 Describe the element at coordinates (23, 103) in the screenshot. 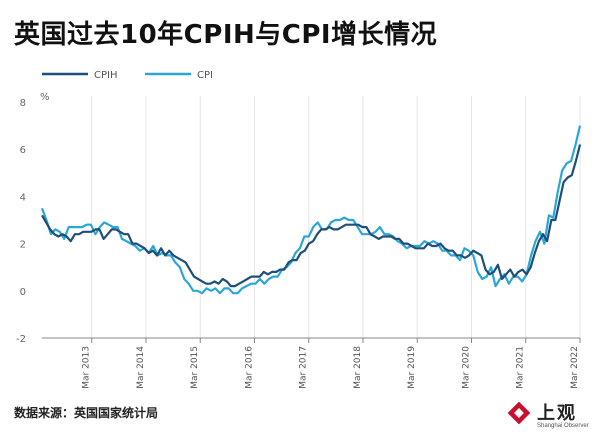

I see `y-tick-label: 8` at that location.